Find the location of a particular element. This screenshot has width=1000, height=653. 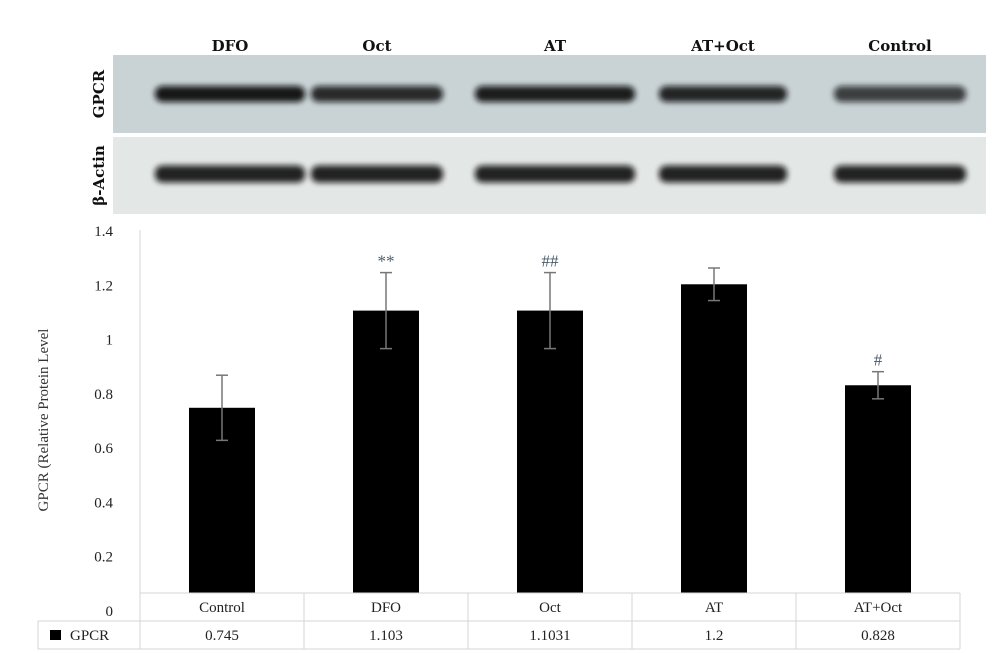

legend-swatch is located at coordinates (55, 635).